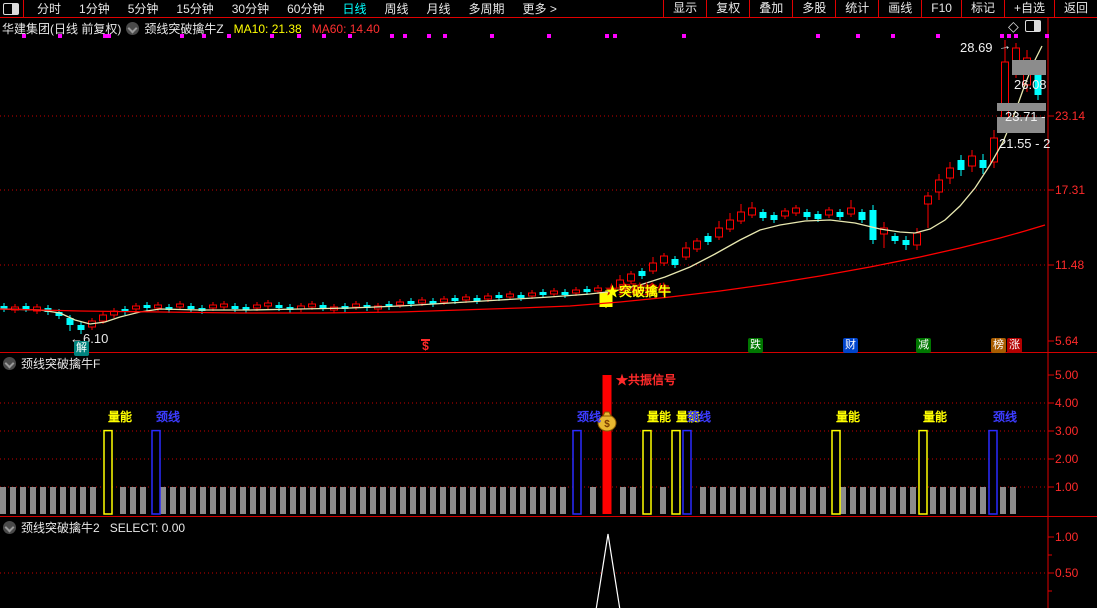 Image resolution: width=1097 pixels, height=608 pixels. Describe the element at coordinates (539, 9) in the screenshot. I see `toolbar-period-10: 更多 >` at that location.